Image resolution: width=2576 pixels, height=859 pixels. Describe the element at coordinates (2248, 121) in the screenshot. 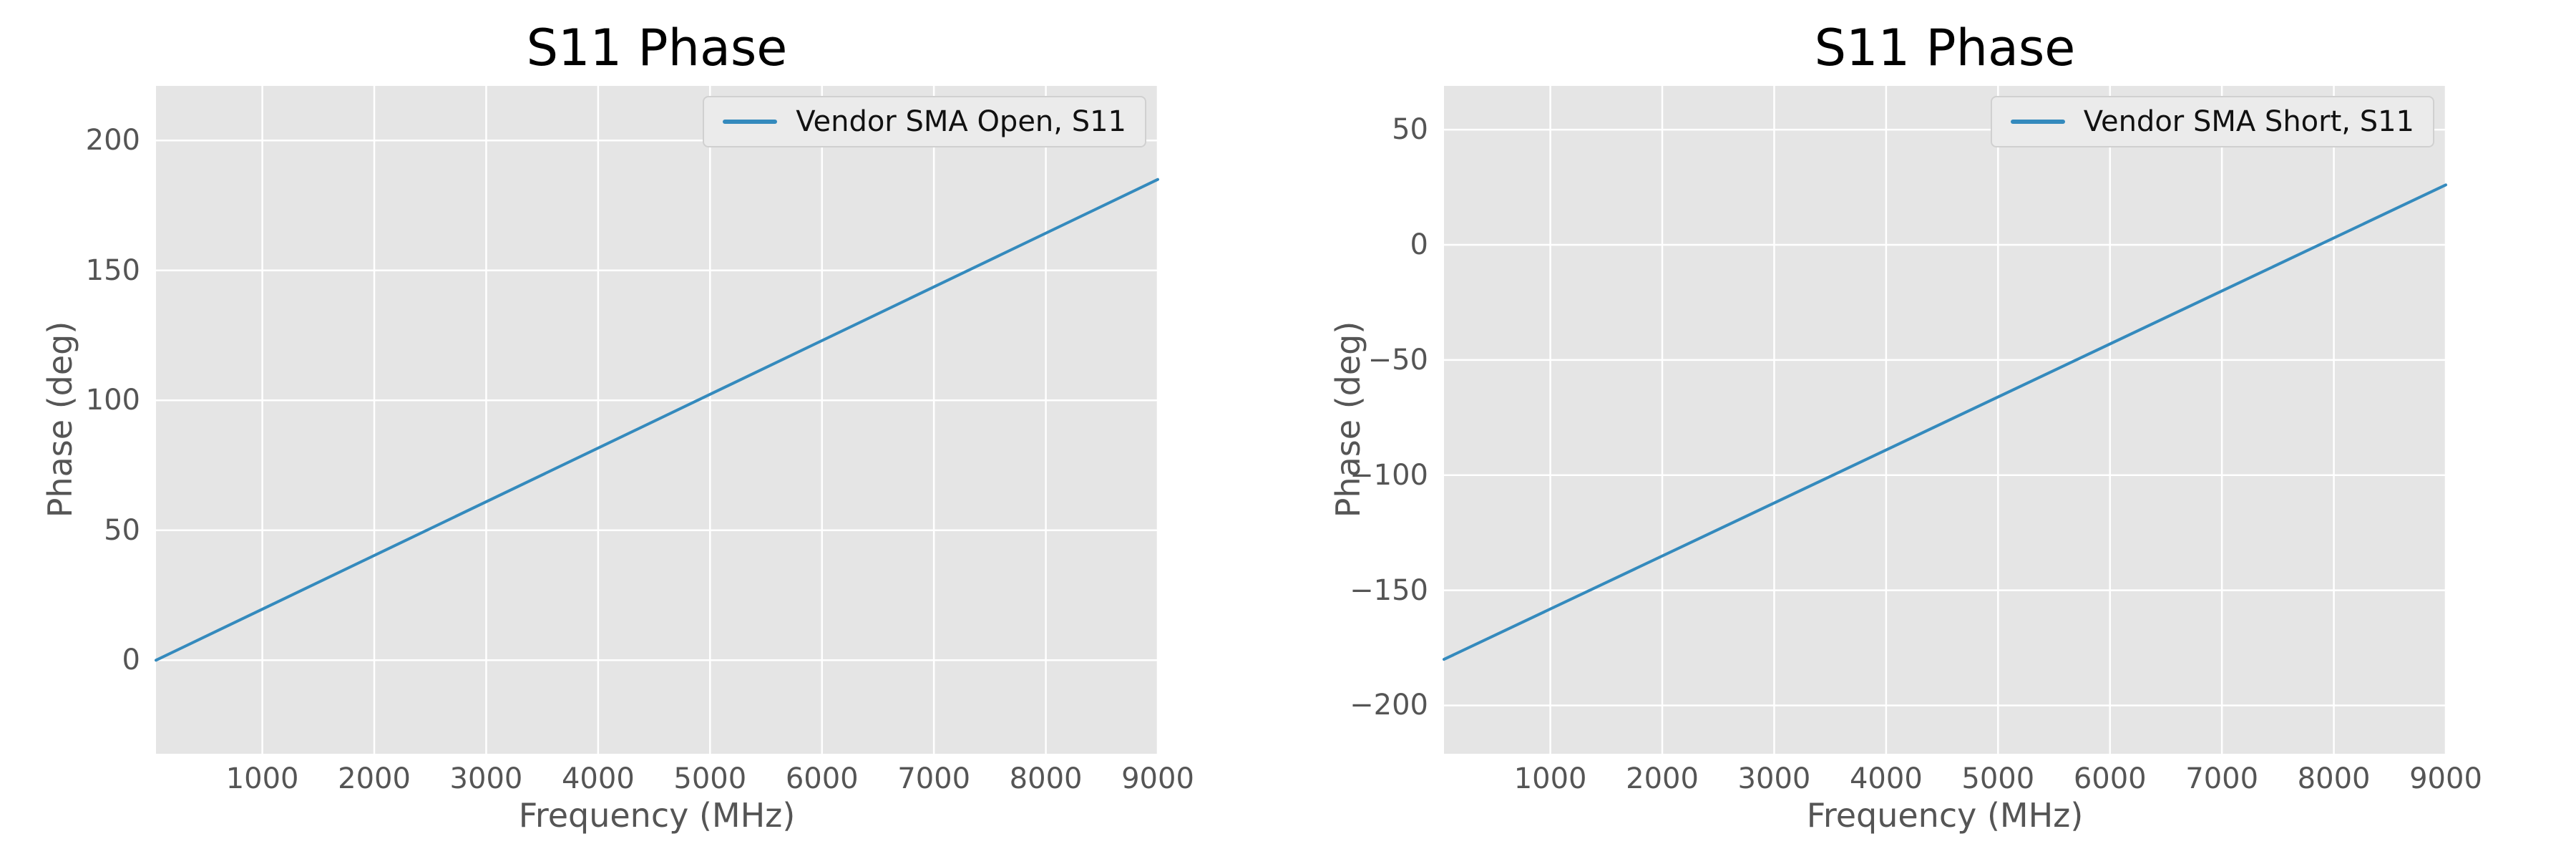

I see `legend-label: Vendor SMA Short, S11` at that location.